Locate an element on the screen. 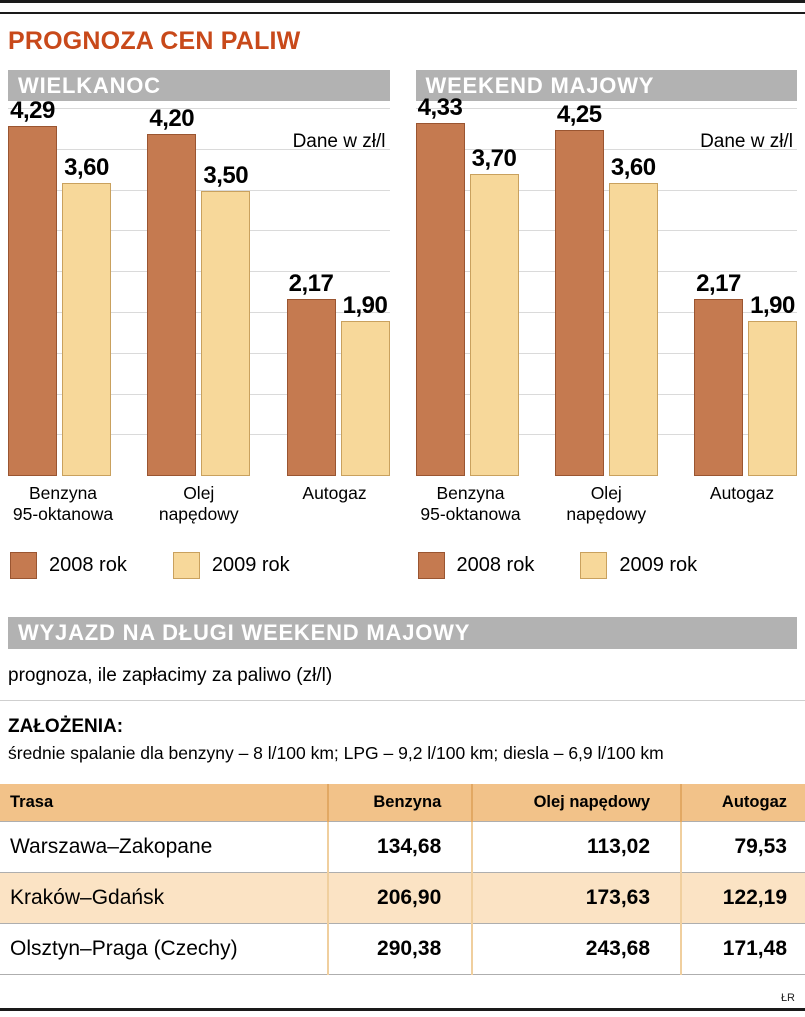 This screenshot has height=1017, width=805. page-title: PROGNOZA CEN PALIW is located at coordinates (154, 41).